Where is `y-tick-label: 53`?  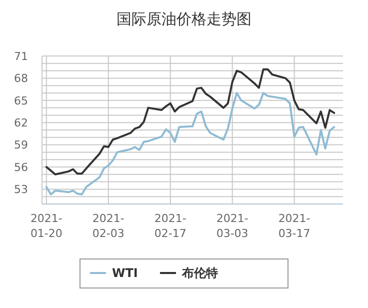
y-tick-label: 53 is located at coordinates (21, 189).